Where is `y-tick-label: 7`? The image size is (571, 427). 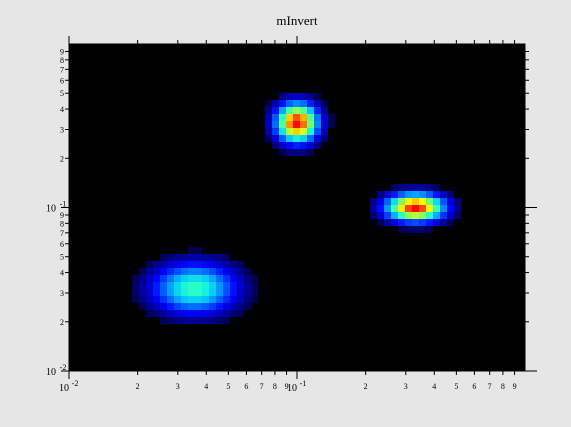 y-tick-label: 7 is located at coordinates (62, 233).